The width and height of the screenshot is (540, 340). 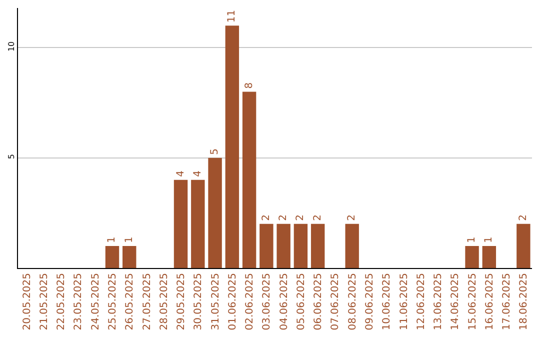 I want to click on x-tick-label: 23.05.2025, so click(x=78, y=301).